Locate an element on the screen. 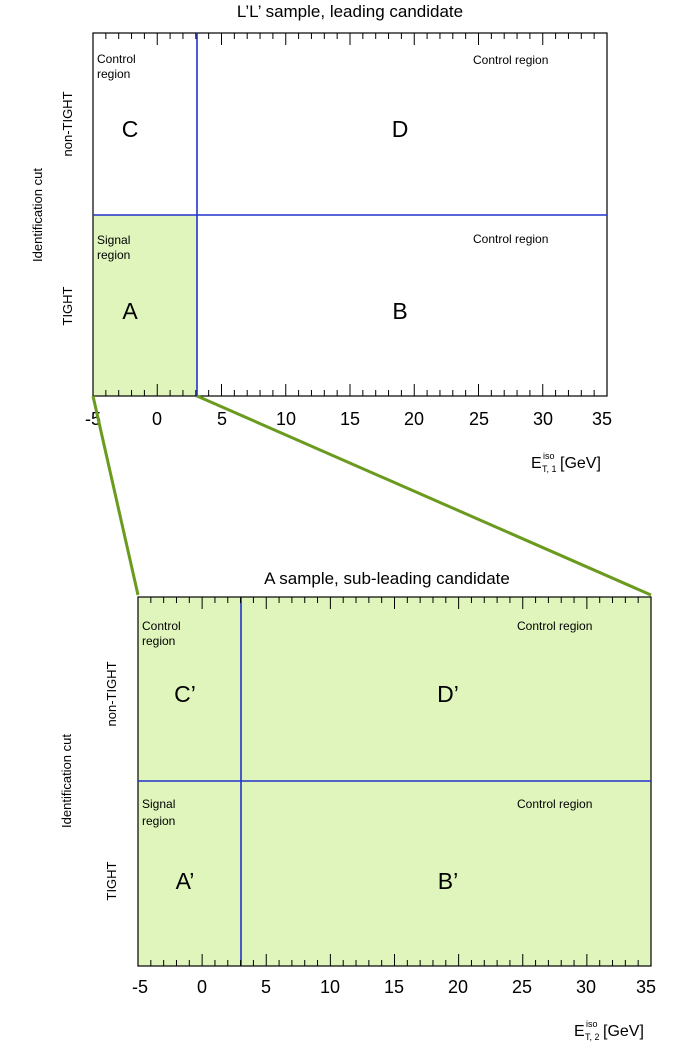 This screenshot has width=688, height=1044. region-letter-a: A is located at coordinates (130, 311).